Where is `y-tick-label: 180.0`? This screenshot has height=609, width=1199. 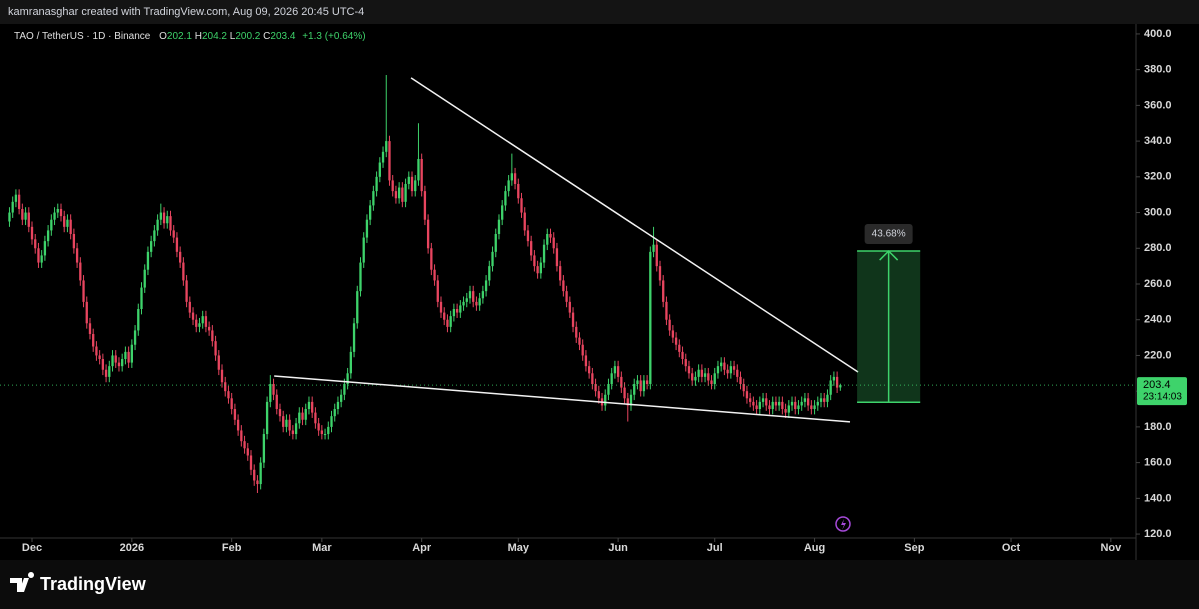 y-tick-label: 180.0 is located at coordinates (1158, 427).